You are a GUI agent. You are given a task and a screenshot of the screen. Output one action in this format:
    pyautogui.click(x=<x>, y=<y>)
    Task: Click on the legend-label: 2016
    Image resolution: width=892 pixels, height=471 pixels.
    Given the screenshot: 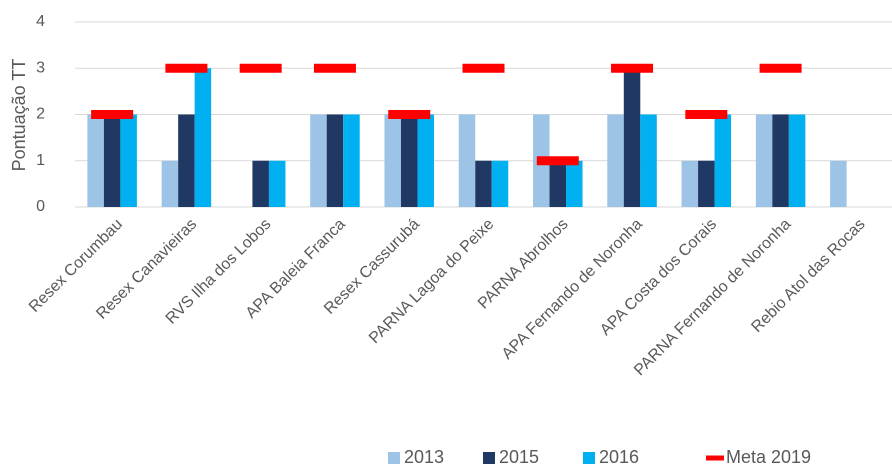 What is the action you would take?
    pyautogui.click(x=619, y=457)
    